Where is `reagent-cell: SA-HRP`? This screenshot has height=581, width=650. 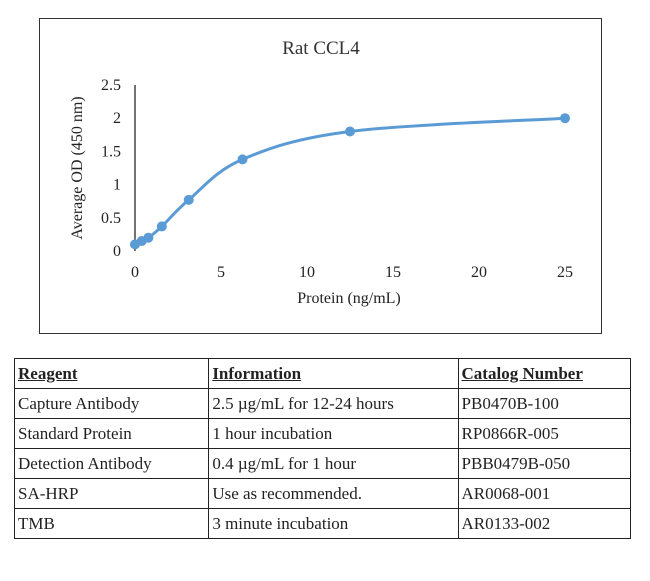 reagent-cell: SA-HRP is located at coordinates (111, 493).